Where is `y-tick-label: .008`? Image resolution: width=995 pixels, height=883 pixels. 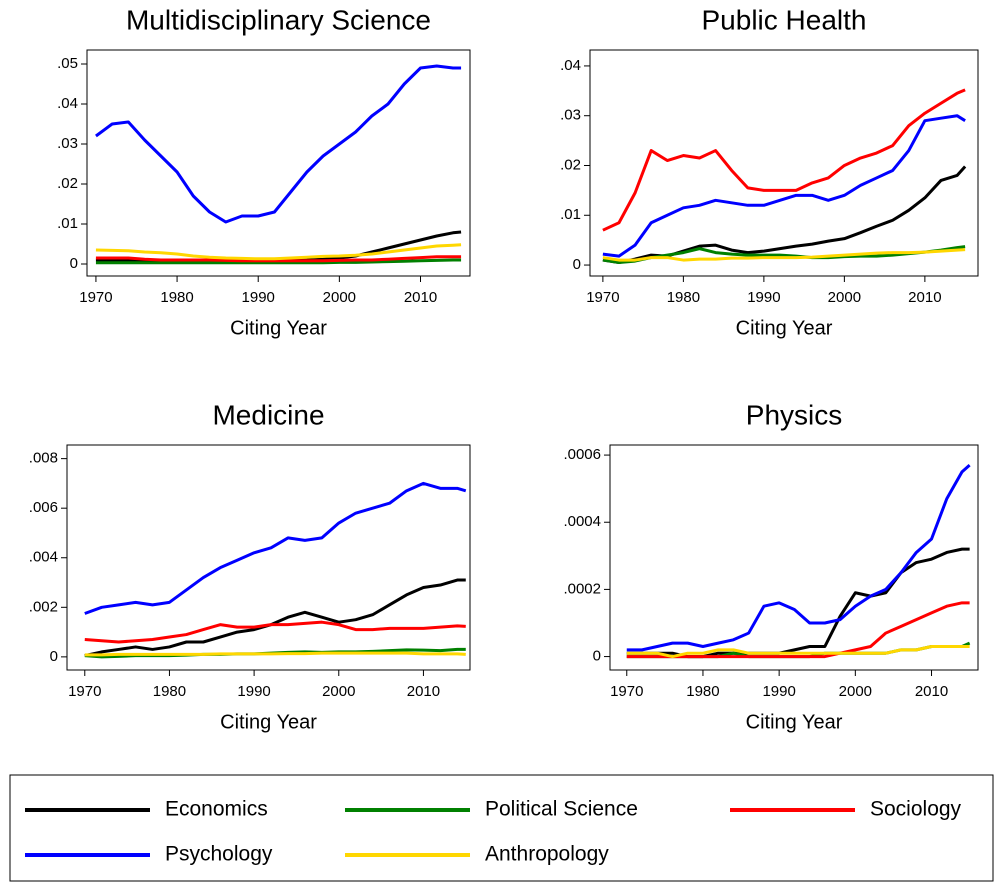
y-tick-label: .008 is located at coordinates (43, 458).